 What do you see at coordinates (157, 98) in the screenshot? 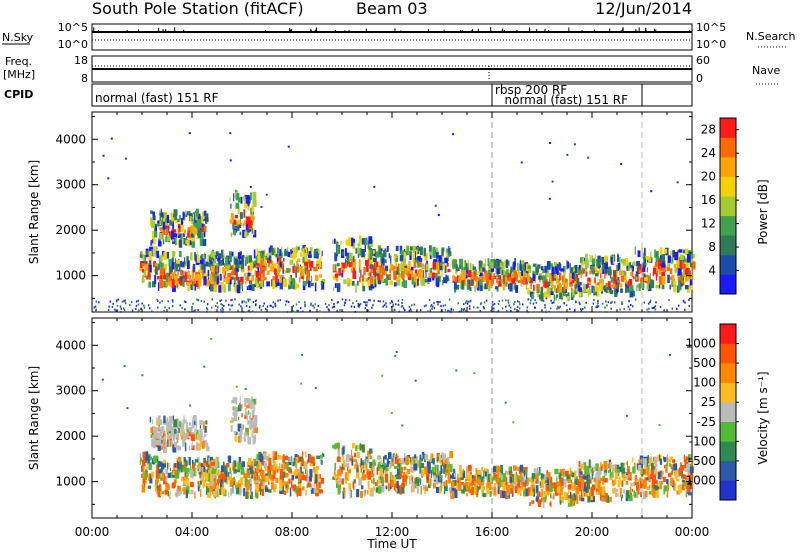
I see `cpid-segment-label: normal (fast) 151 RF` at bounding box center [157, 98].